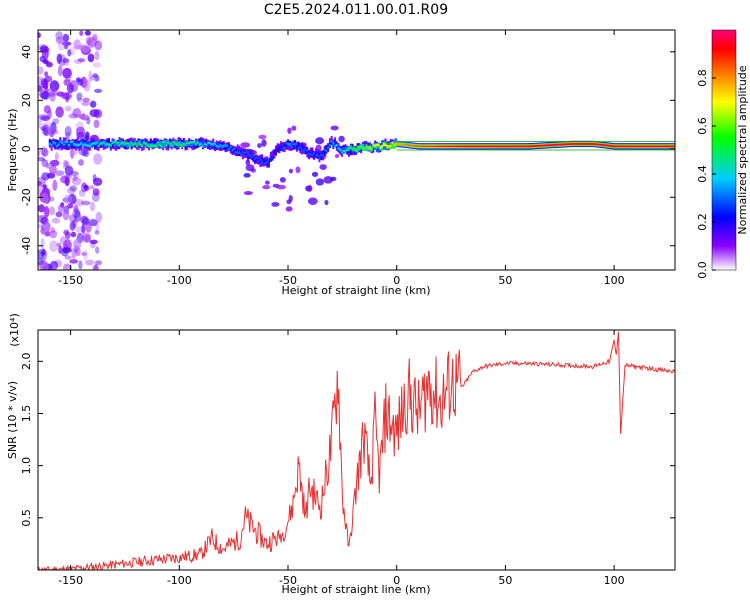 The height and width of the screenshot is (604, 750). I want to click on colorbar-label: Normalized spectral amplitude, so click(742, 149).